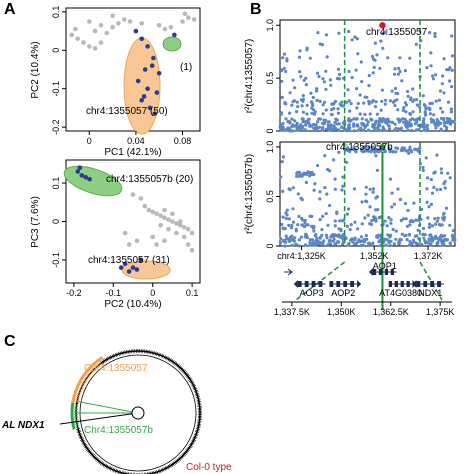  What do you see at coordinates (142, 86) in the screenshot?
I see `pca-top-orange-ellipse` at bounding box center [142, 86].